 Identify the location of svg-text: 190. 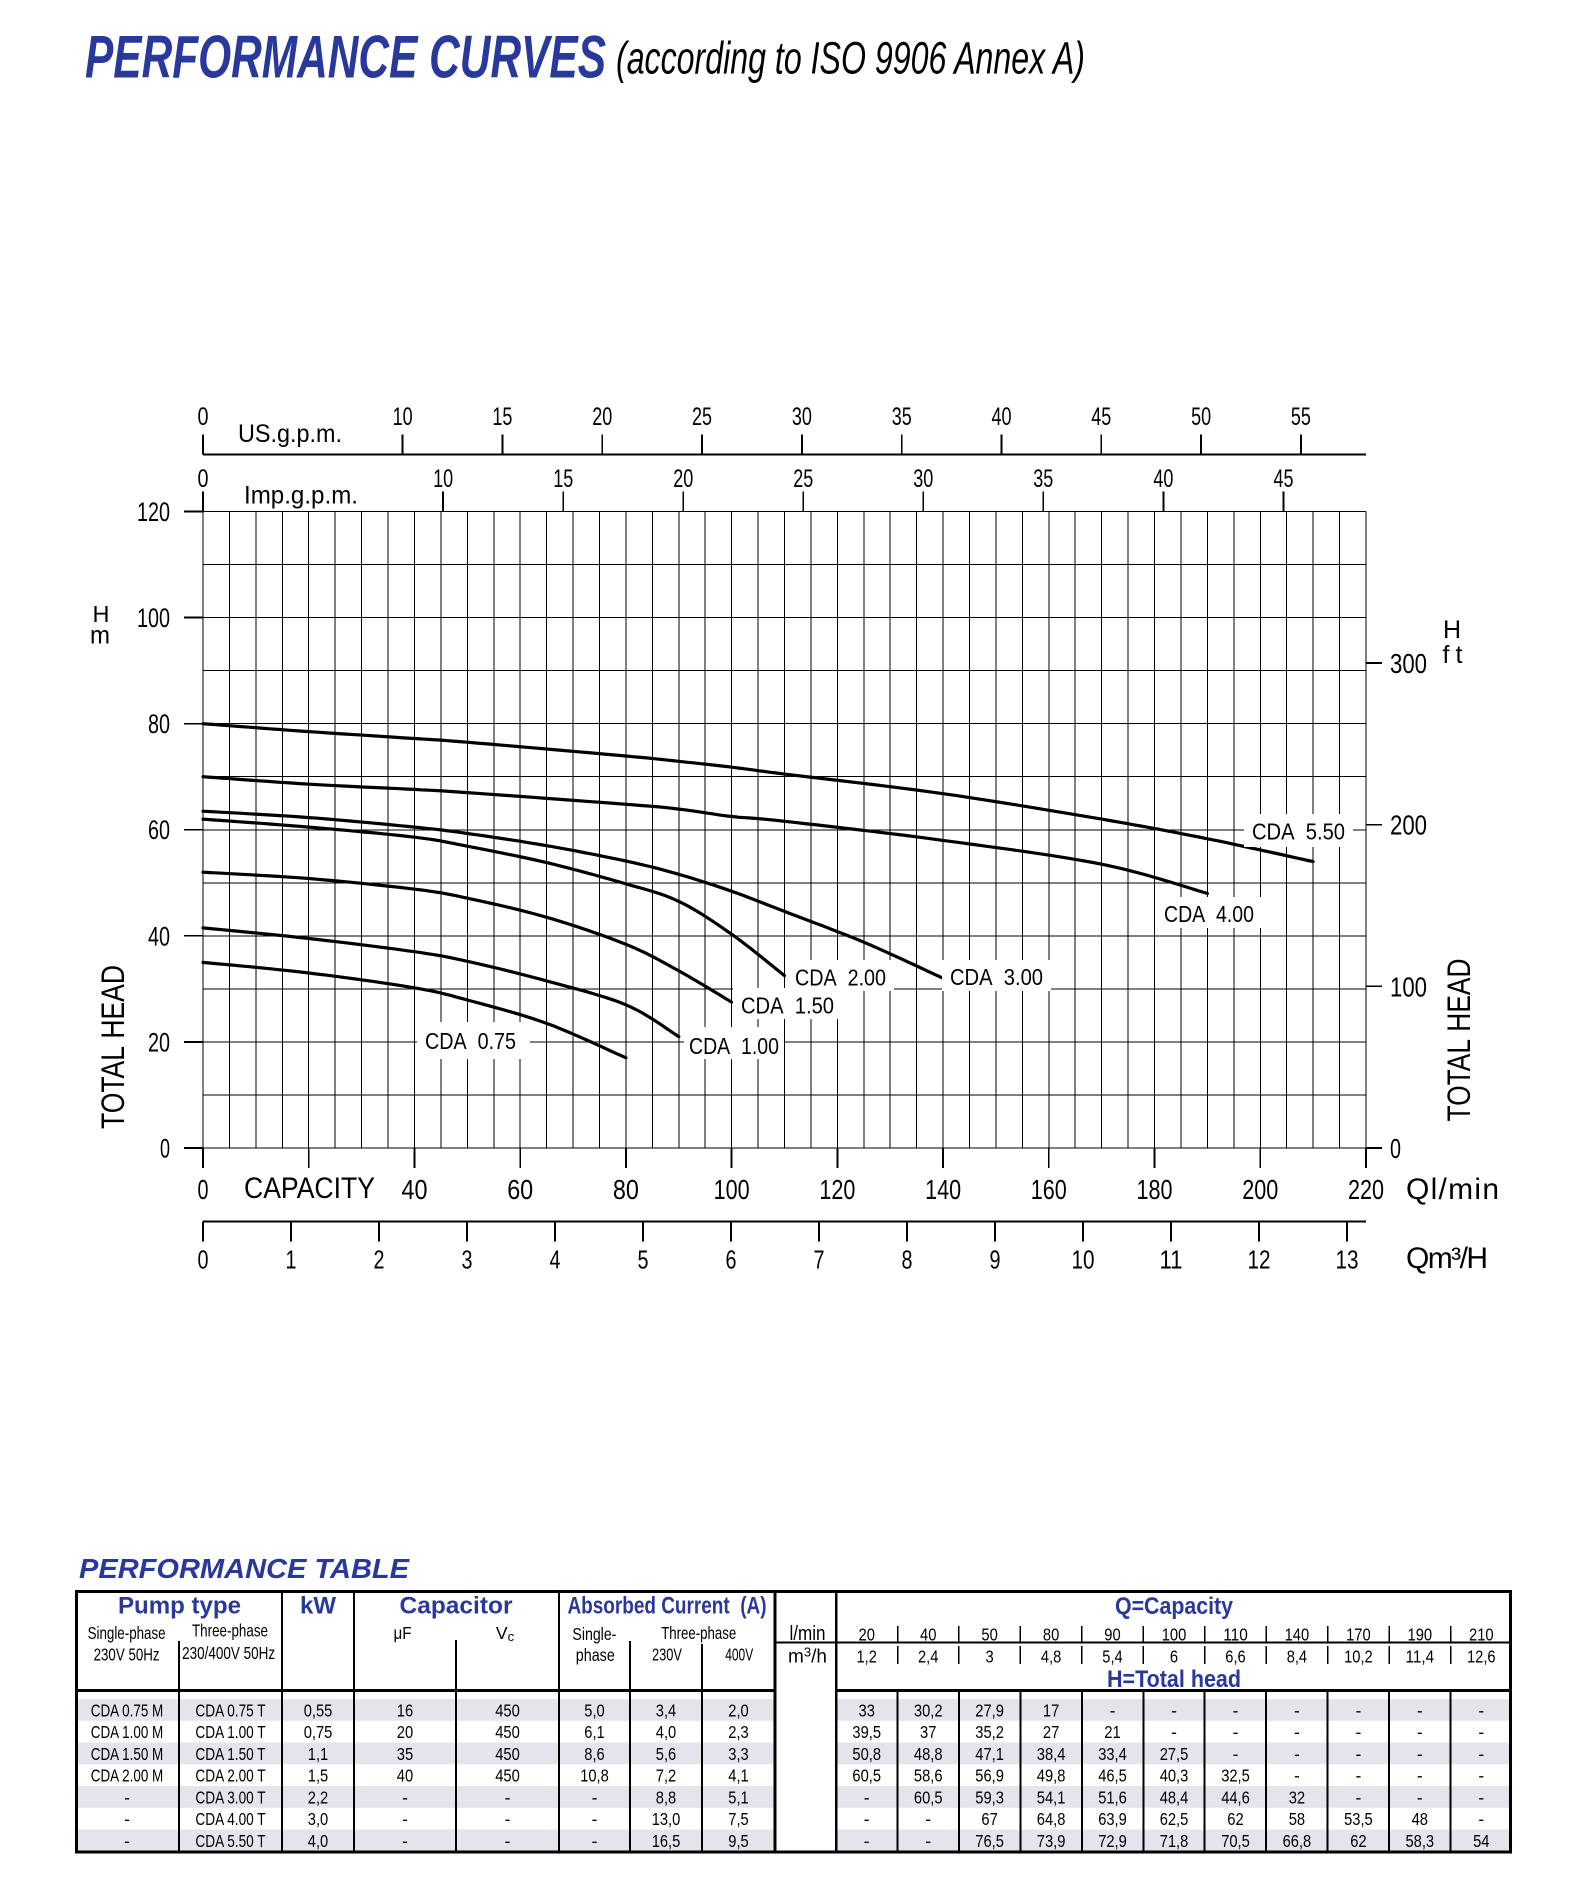
(1420, 1635).